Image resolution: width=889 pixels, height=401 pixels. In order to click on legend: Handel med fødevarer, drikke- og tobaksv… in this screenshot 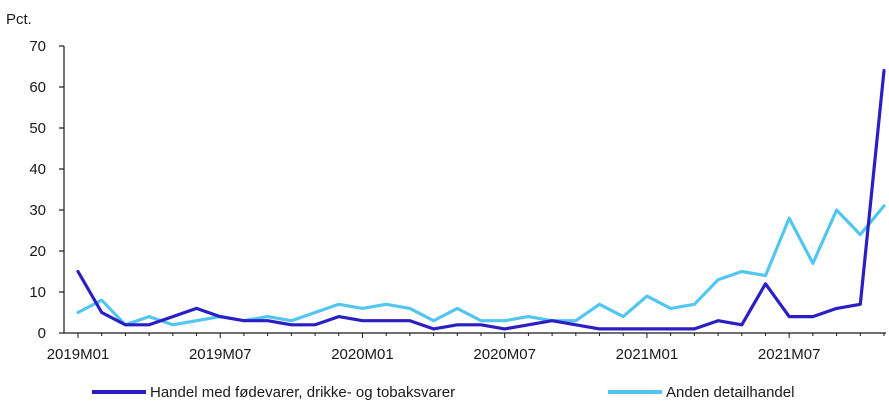, I will do `click(443, 392)`.